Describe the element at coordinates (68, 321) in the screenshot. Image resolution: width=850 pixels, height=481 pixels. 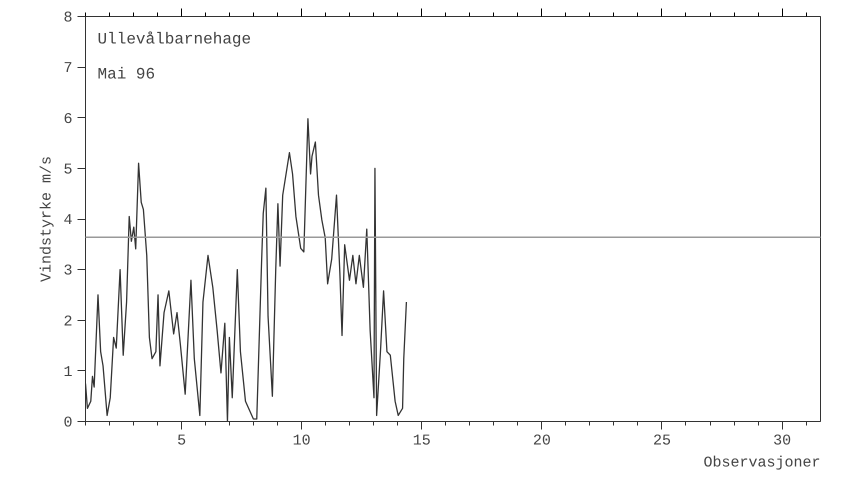
I see `y-tick-label: 2` at that location.